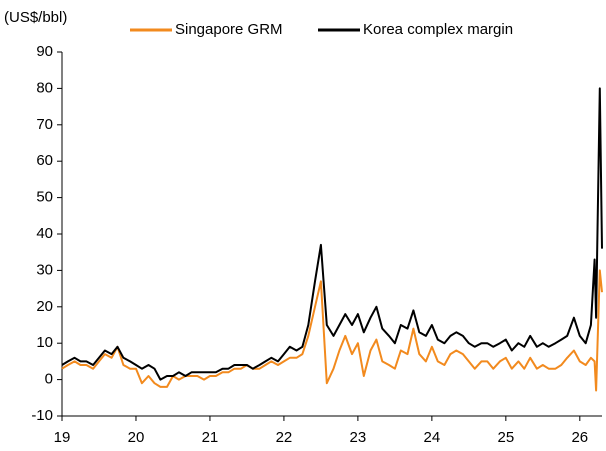 The image size is (606, 451). I want to click on x-tick-label: 22, so click(284, 437).